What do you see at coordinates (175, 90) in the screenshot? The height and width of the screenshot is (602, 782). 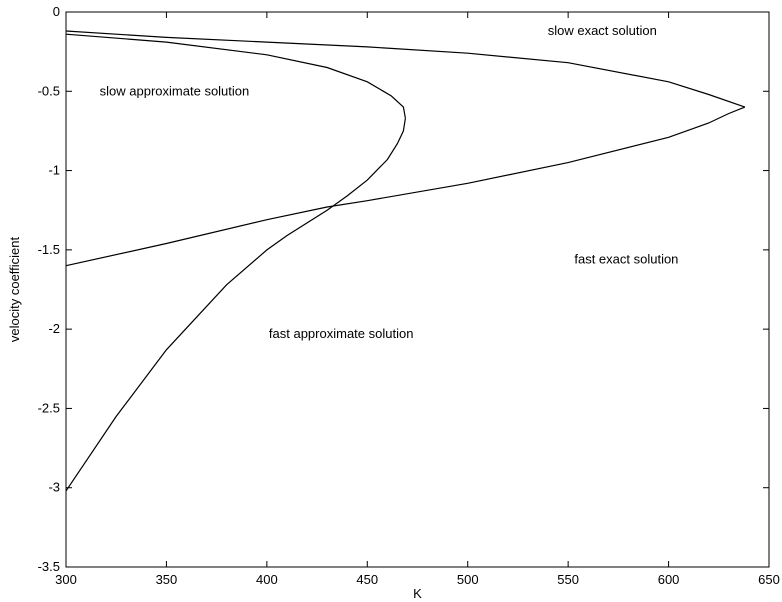 I see `annotation-2: slow approximate solution` at bounding box center [175, 90].